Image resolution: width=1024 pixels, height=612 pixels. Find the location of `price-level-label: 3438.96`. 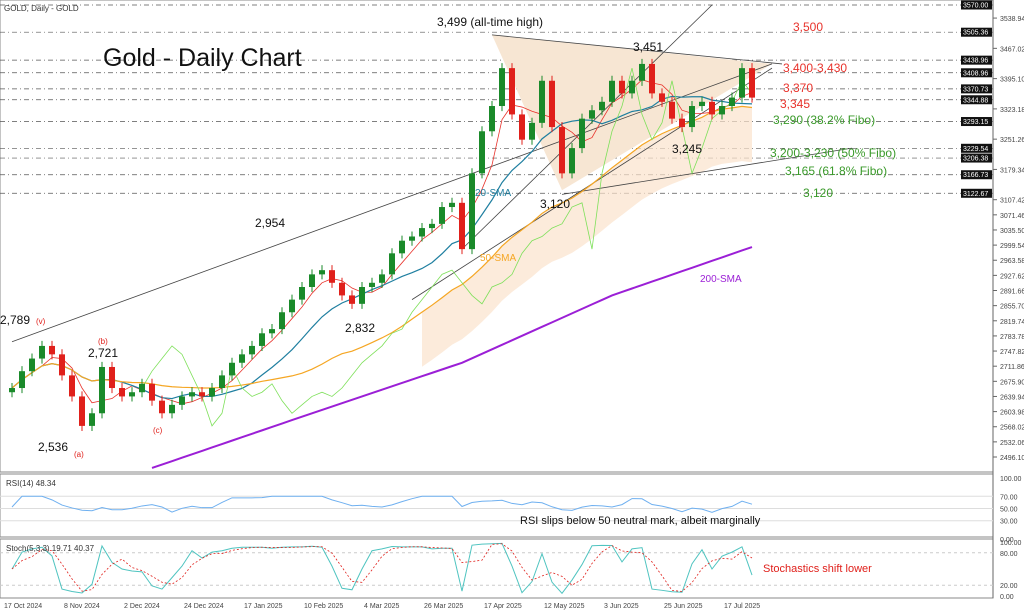

price-level-label: 3438.96 is located at coordinates (975, 61).